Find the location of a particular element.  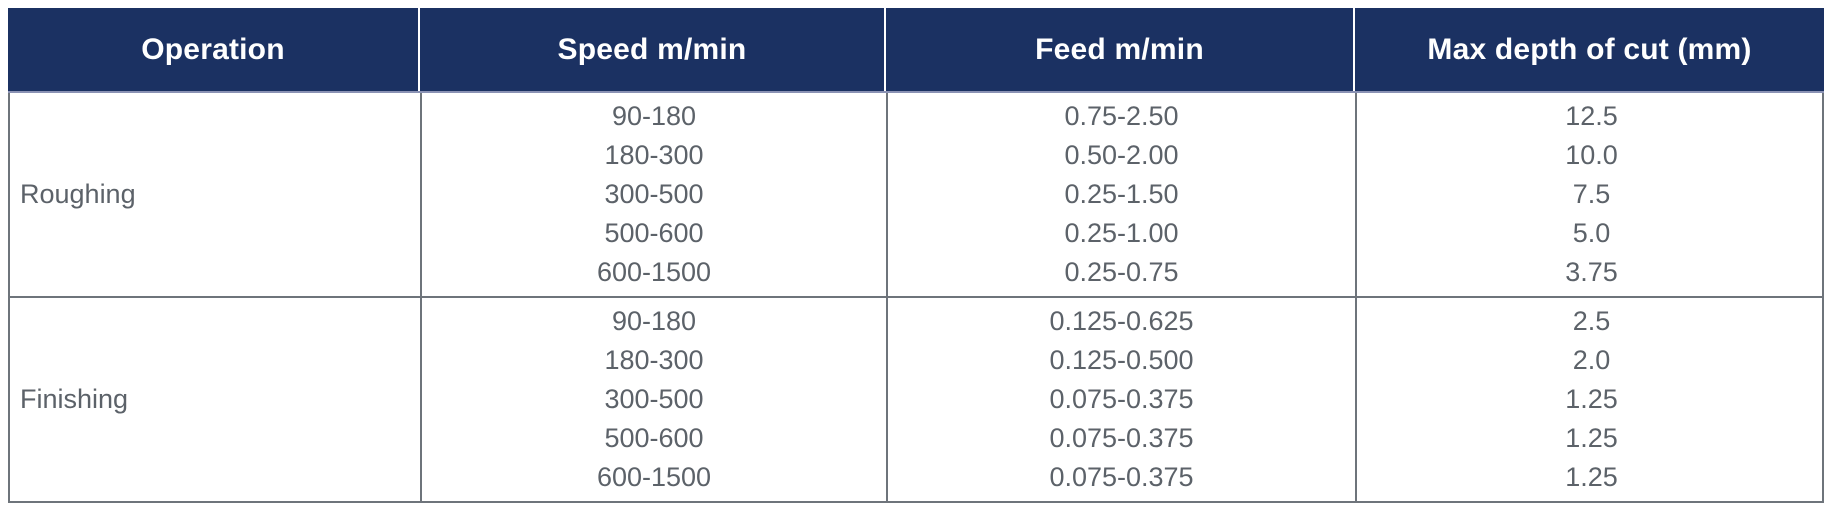

operation-cell: Roughing is located at coordinates (78, 194).